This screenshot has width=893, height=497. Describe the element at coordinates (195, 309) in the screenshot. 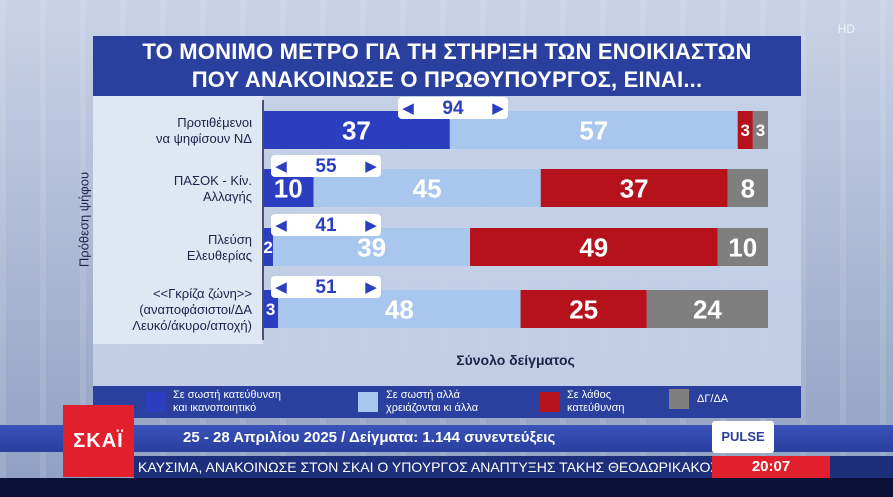

I see `category-label: (αναποφάσιστοι/ΔΑ` at that location.